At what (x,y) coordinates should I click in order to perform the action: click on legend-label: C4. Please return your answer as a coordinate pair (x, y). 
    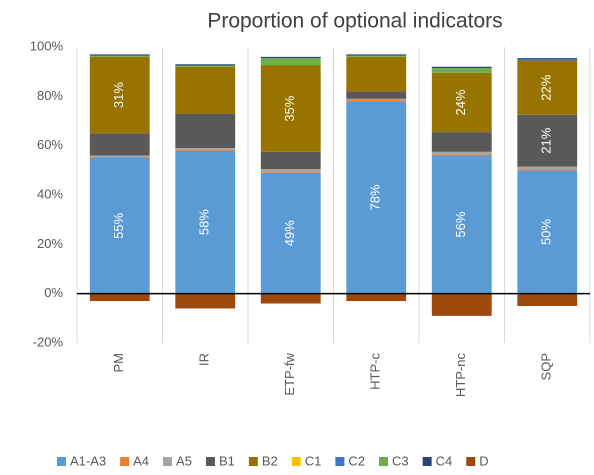
    Looking at the image, I should click on (444, 460).